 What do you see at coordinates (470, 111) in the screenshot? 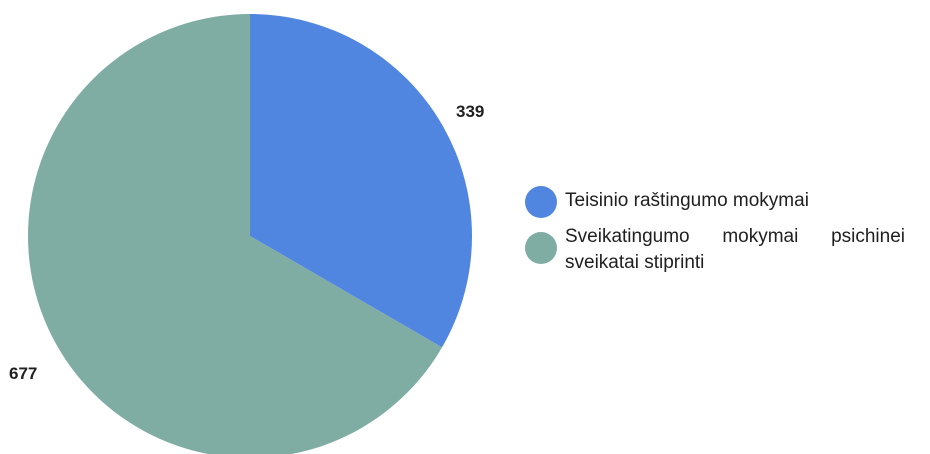
I see `data-label-339: 339` at bounding box center [470, 111].